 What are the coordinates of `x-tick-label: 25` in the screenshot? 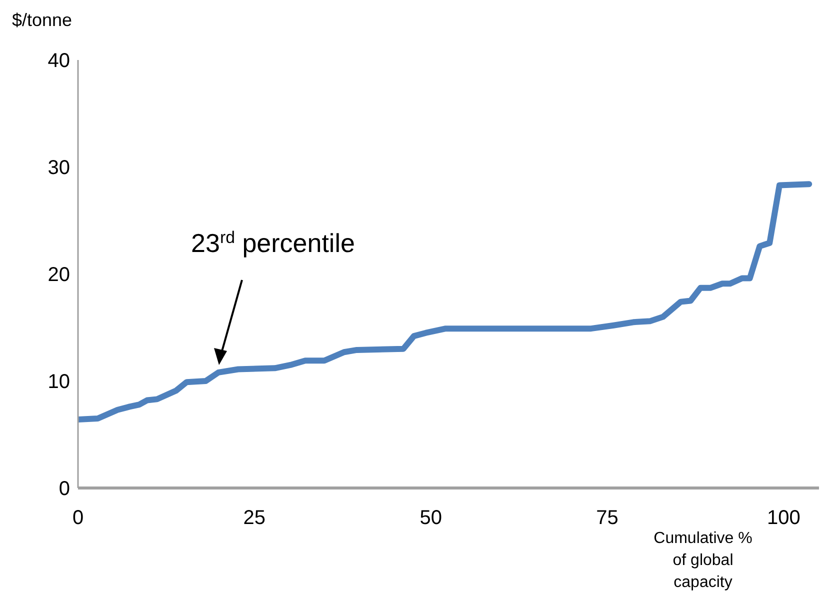 It's located at (254, 518).